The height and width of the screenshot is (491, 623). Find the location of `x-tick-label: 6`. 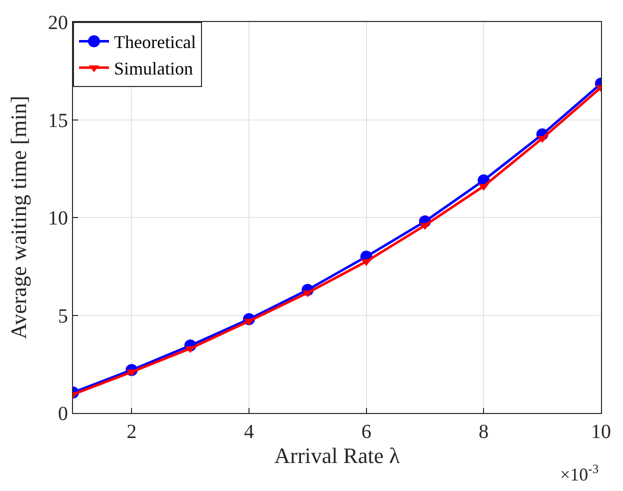

x-tick-label: 6 is located at coordinates (366, 432).